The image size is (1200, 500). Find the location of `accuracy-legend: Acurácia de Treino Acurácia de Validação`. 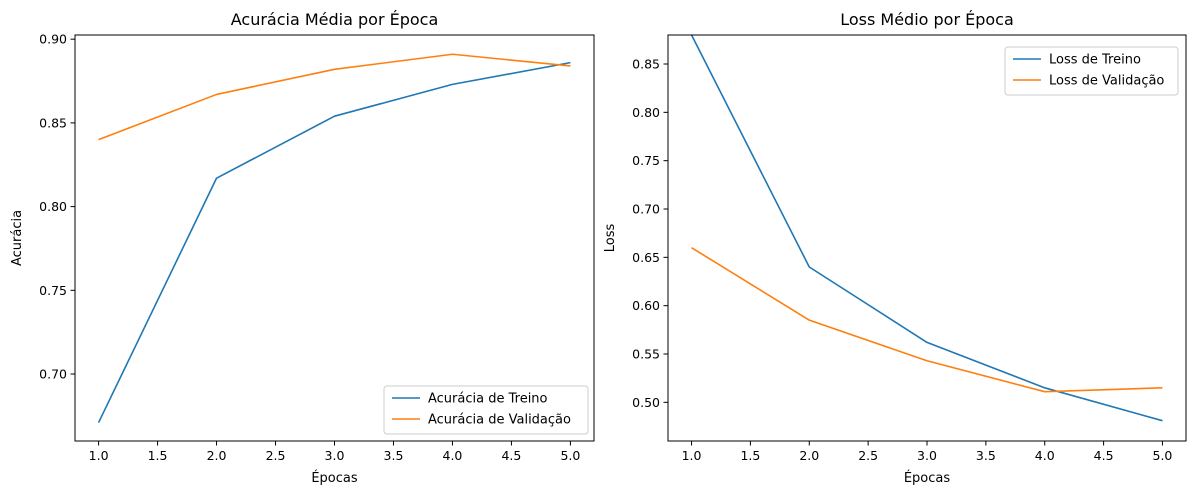

accuracy-legend: Acurácia de Treino Acurácia de Validação is located at coordinates (486, 410).